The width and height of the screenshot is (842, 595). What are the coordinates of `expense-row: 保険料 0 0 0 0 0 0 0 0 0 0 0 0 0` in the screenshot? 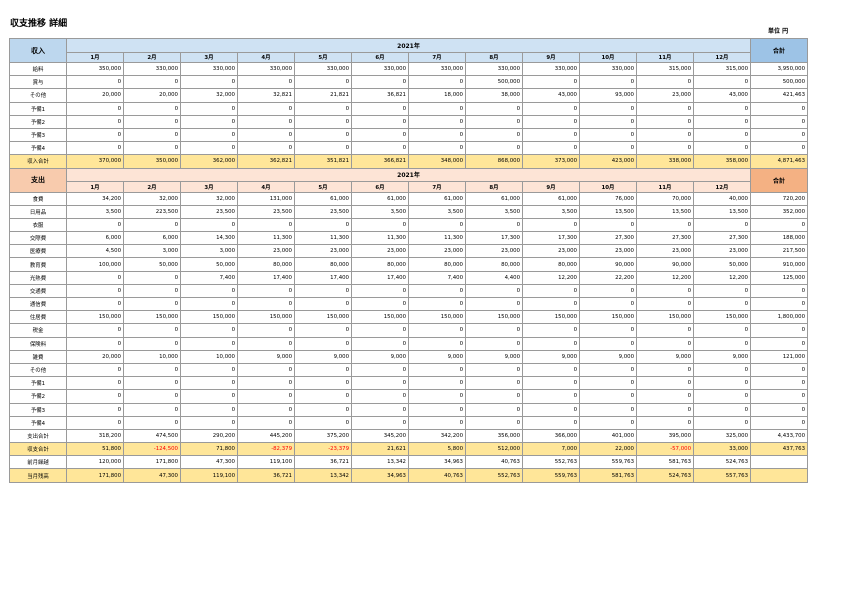 It's located at (408, 343).